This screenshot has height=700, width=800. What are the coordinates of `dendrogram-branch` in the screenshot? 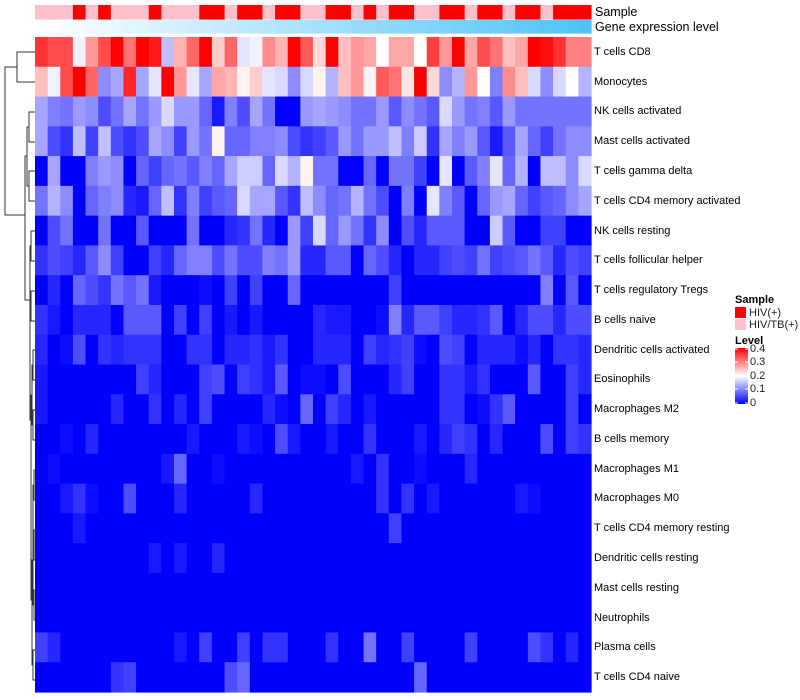 It's located at (32, 246).